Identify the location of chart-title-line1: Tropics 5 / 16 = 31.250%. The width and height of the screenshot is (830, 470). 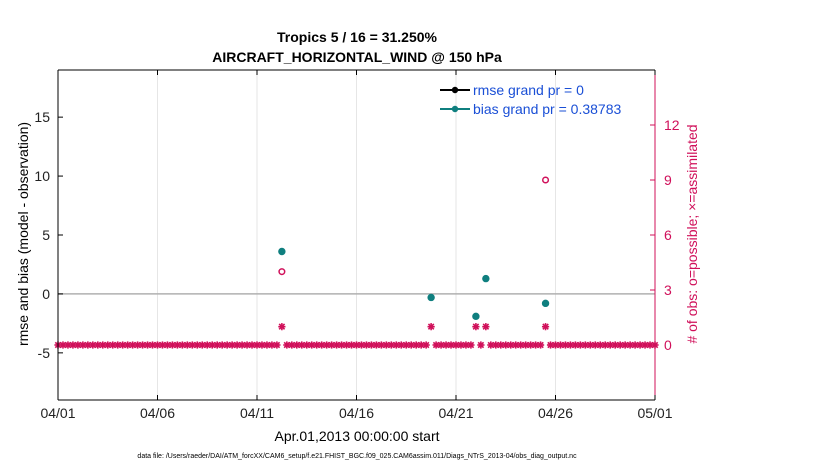
(357, 37).